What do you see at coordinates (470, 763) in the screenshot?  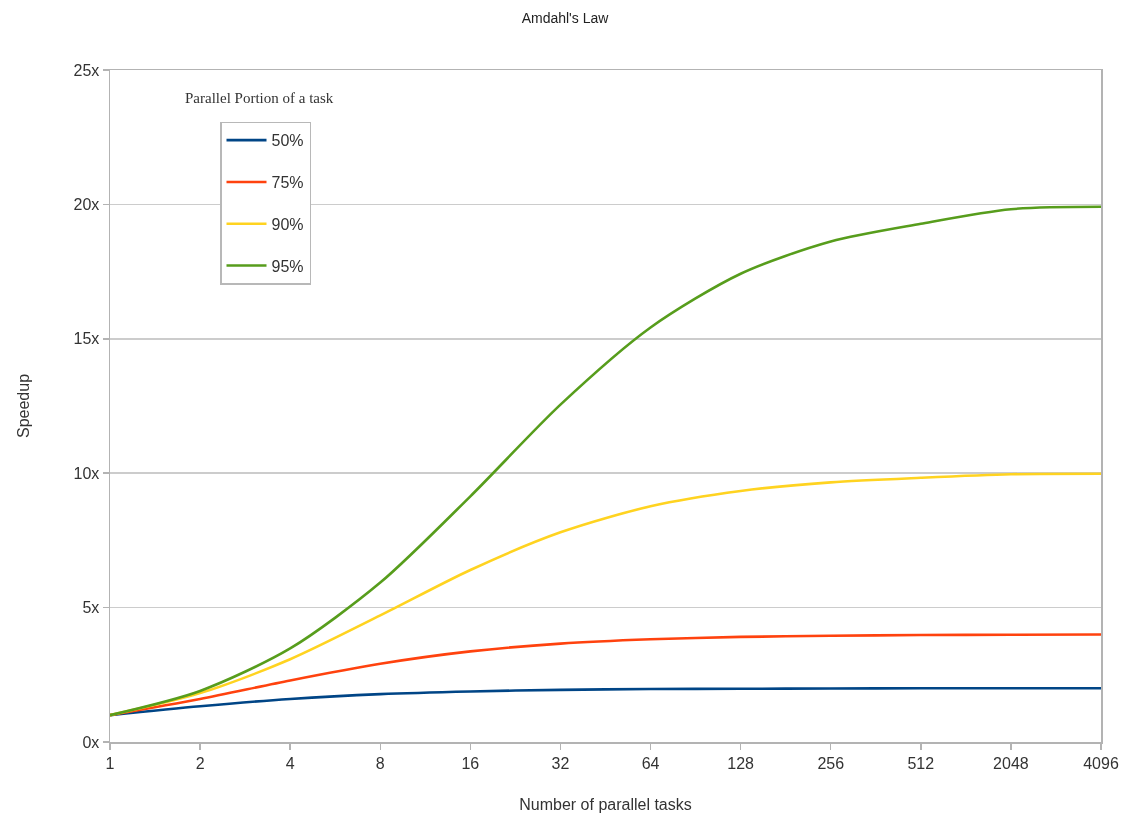 I see `x-tick-label: 16` at bounding box center [470, 763].